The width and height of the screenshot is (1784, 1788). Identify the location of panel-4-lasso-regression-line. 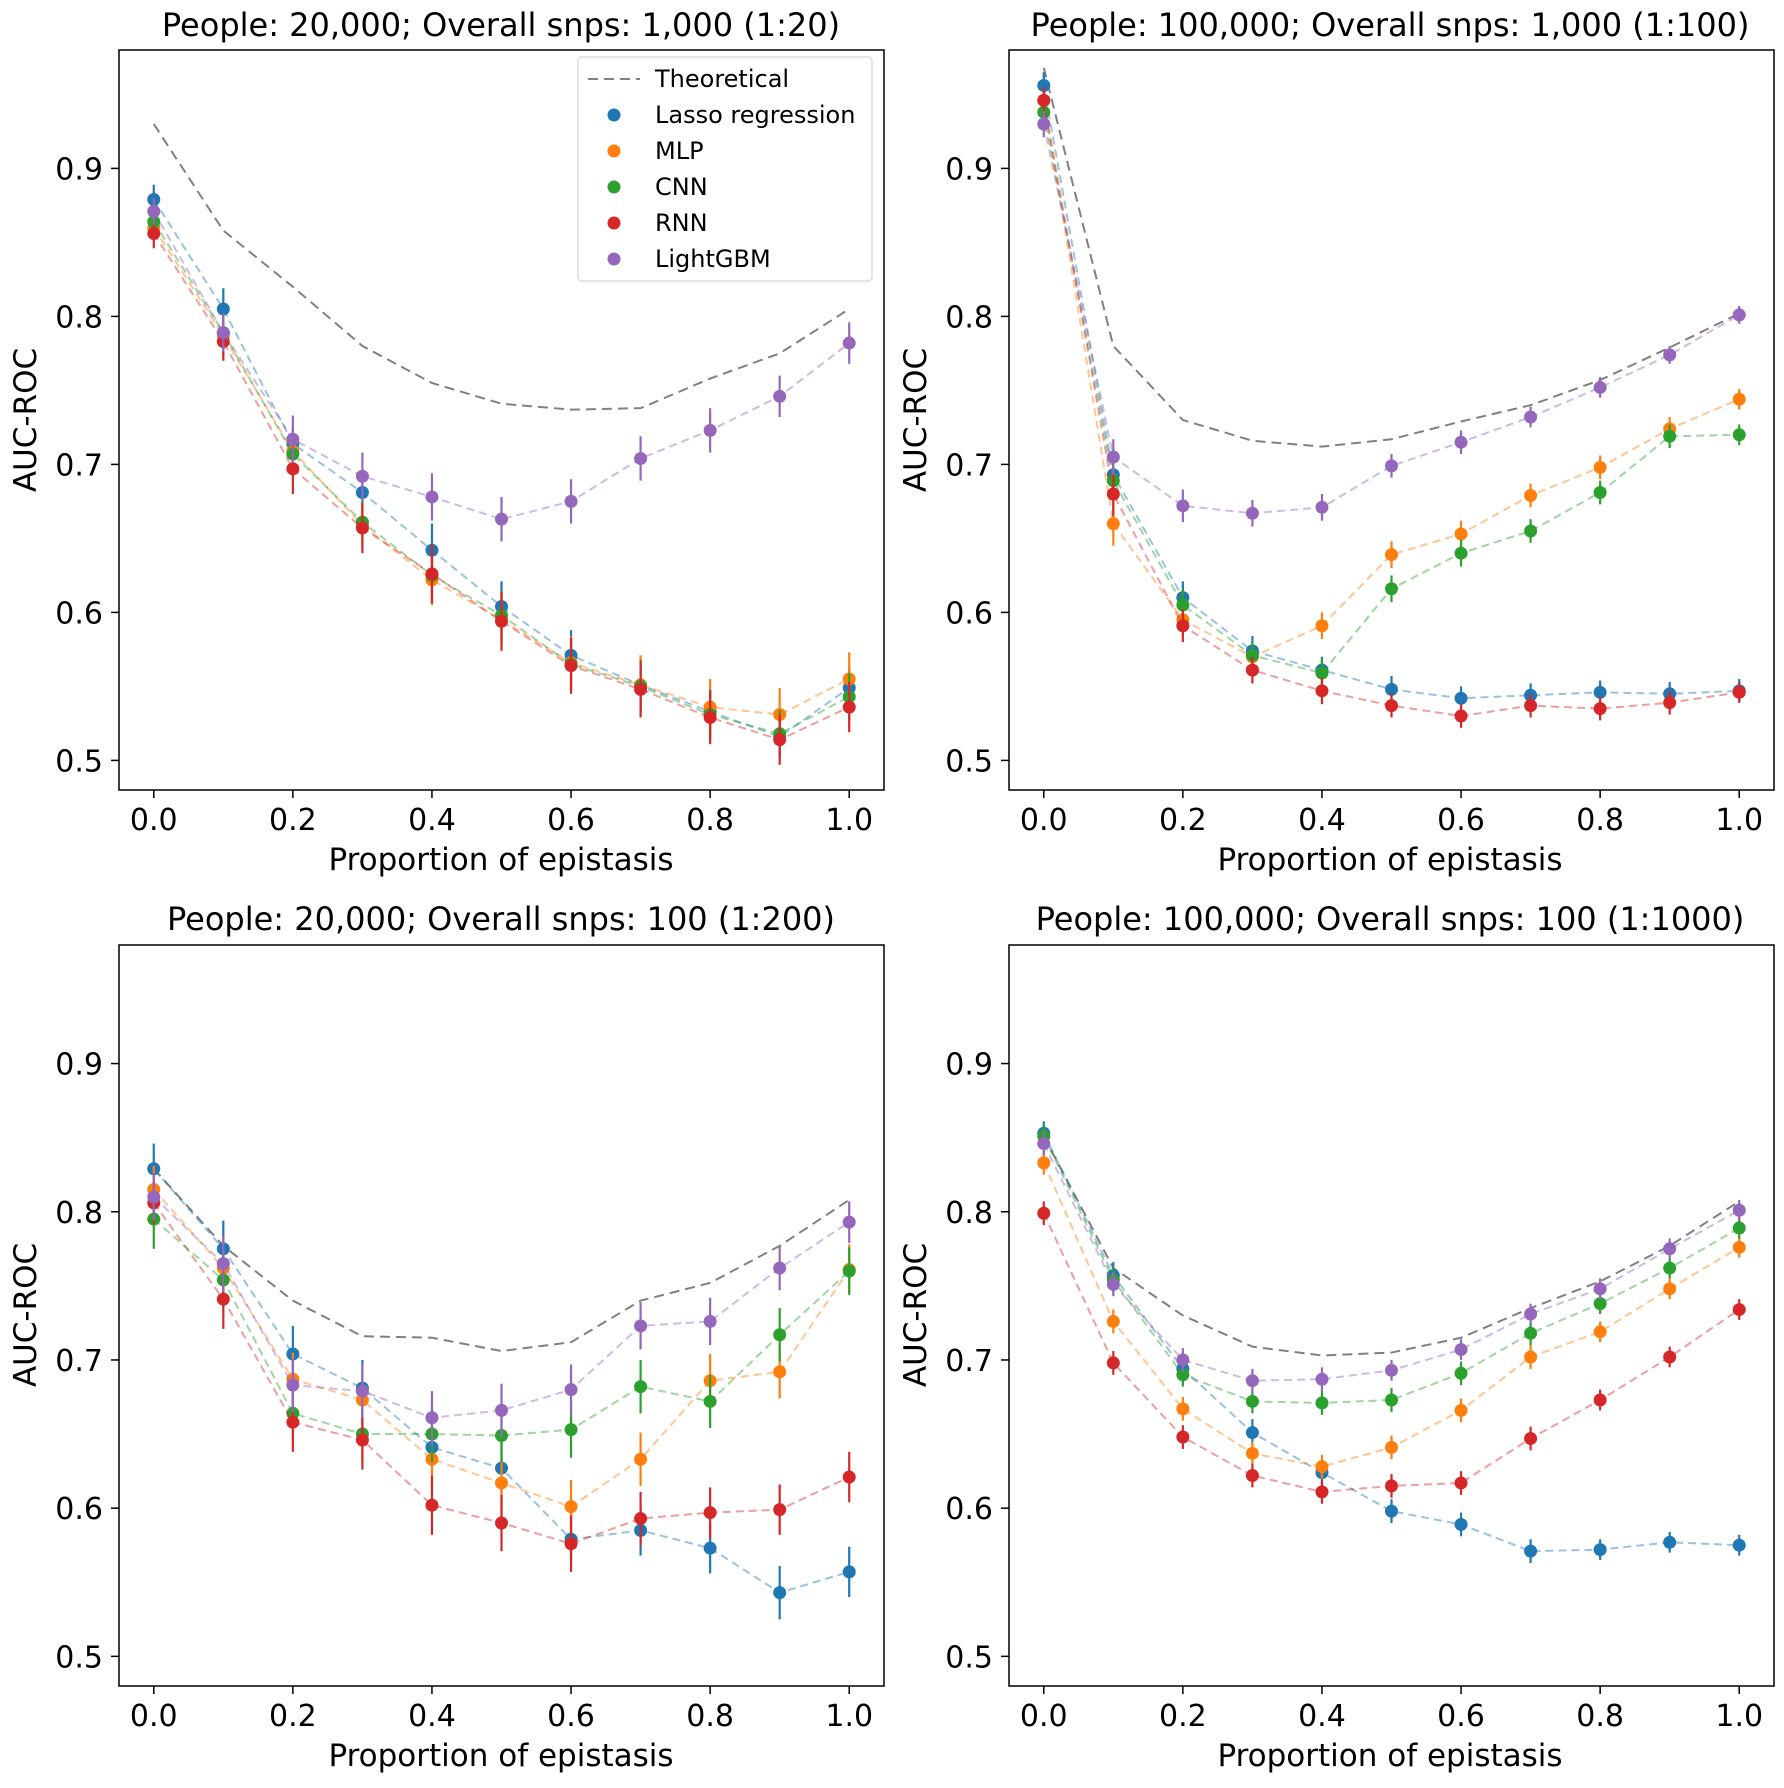
(1391, 1342).